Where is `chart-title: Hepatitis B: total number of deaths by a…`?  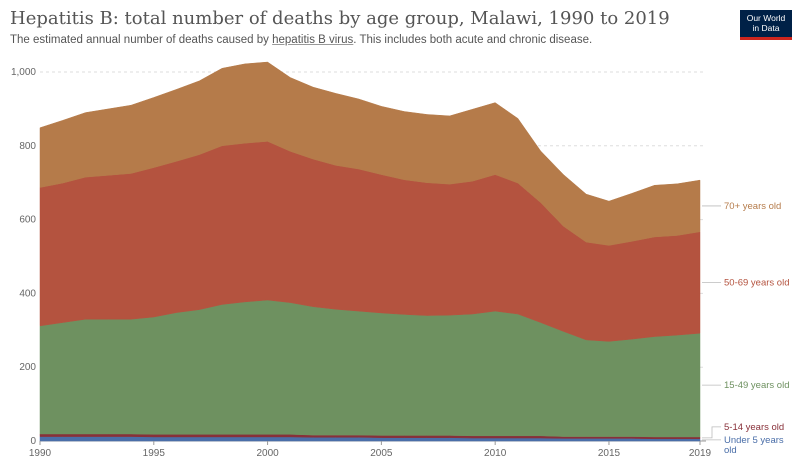 chart-title: Hepatitis B: total number of deaths by a… is located at coordinates (340, 18).